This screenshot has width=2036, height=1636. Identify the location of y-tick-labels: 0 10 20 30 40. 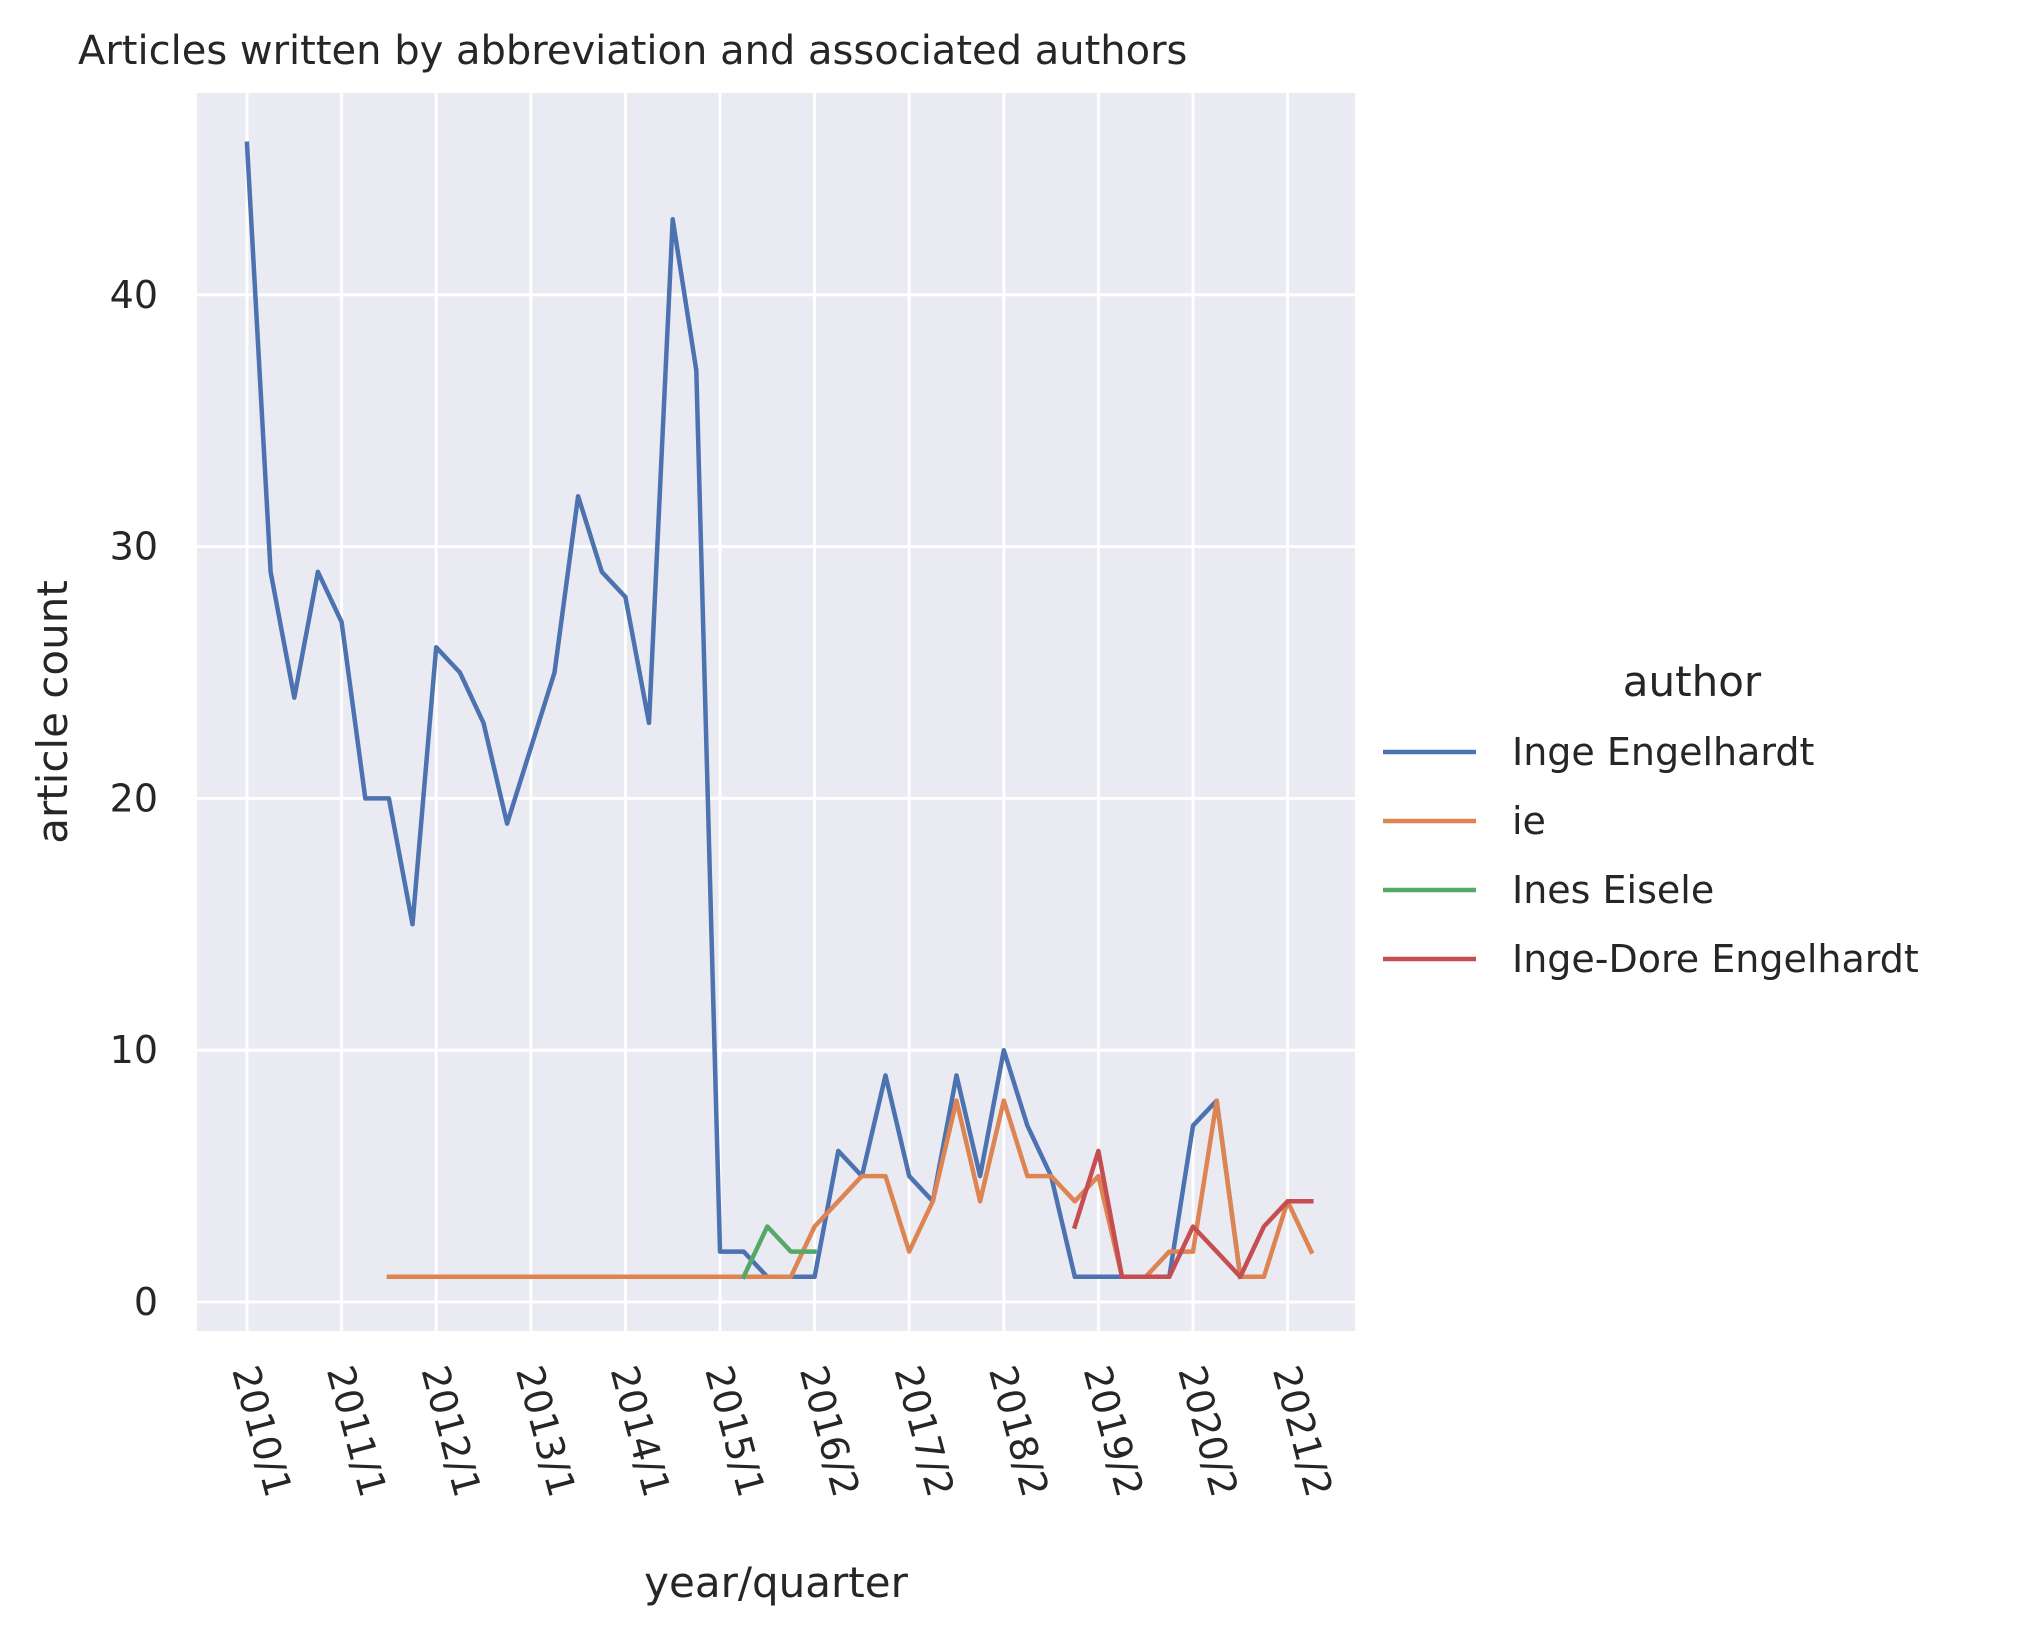
(134, 798).